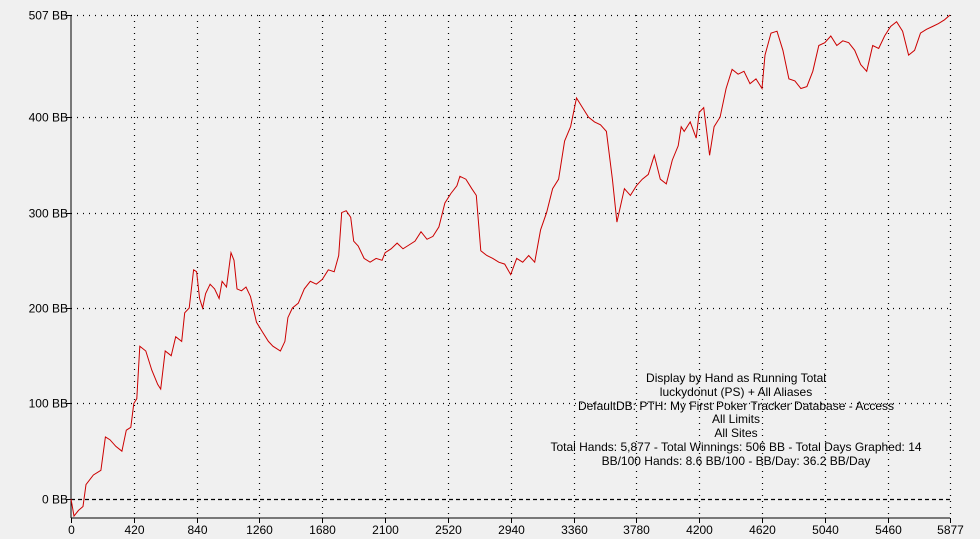 The width and height of the screenshot is (980, 539). I want to click on x-tick-label: 2100, so click(385, 530).